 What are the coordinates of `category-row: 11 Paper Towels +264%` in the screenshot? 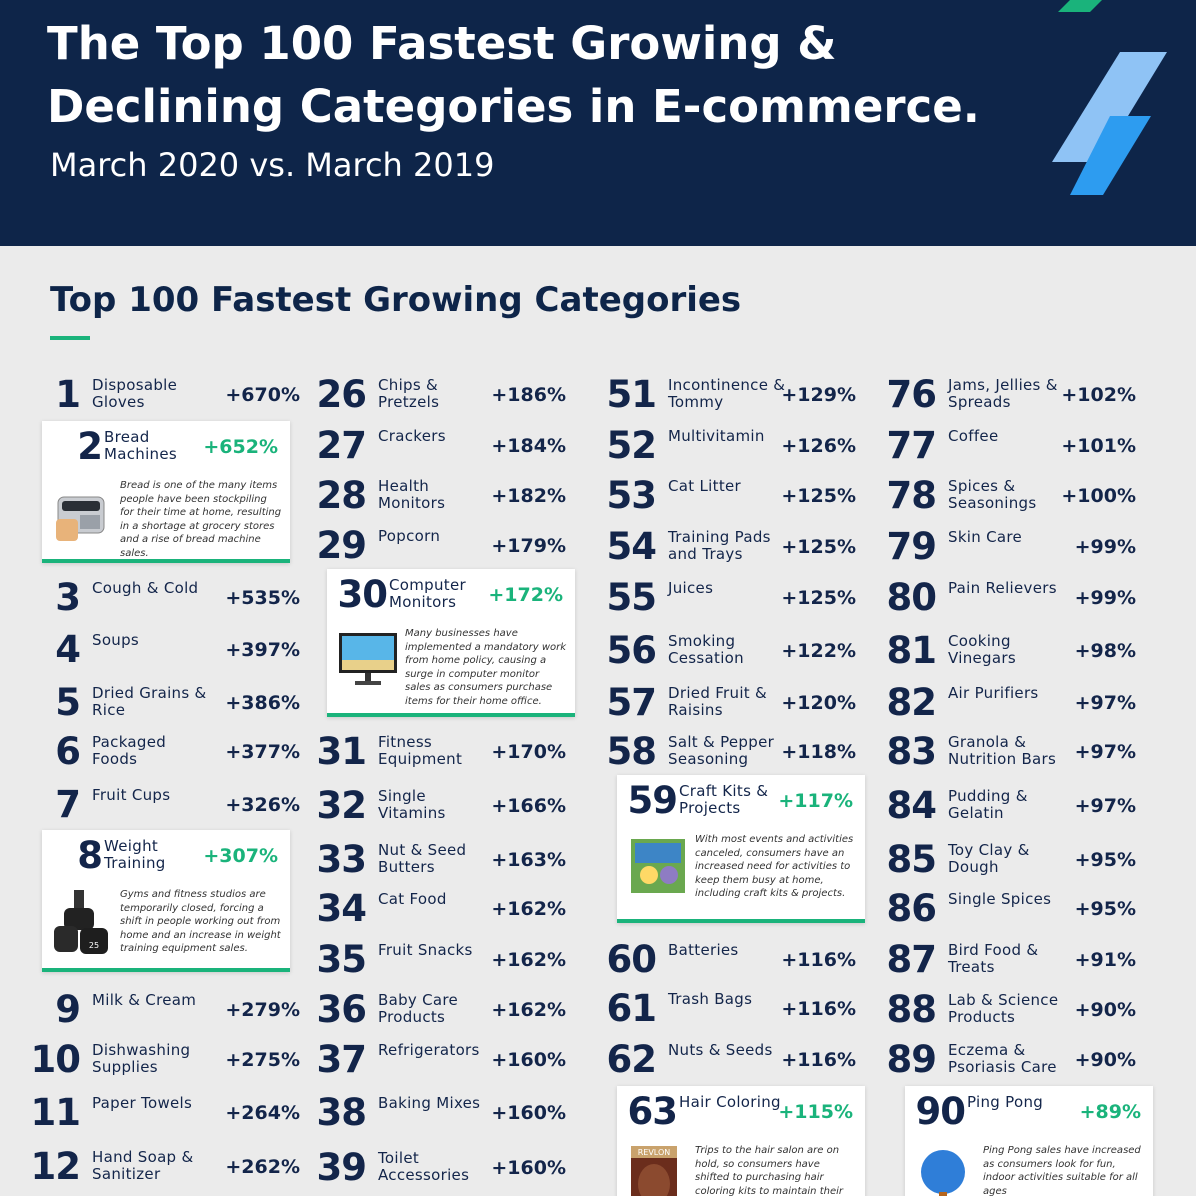 It's located at (160, 1112).